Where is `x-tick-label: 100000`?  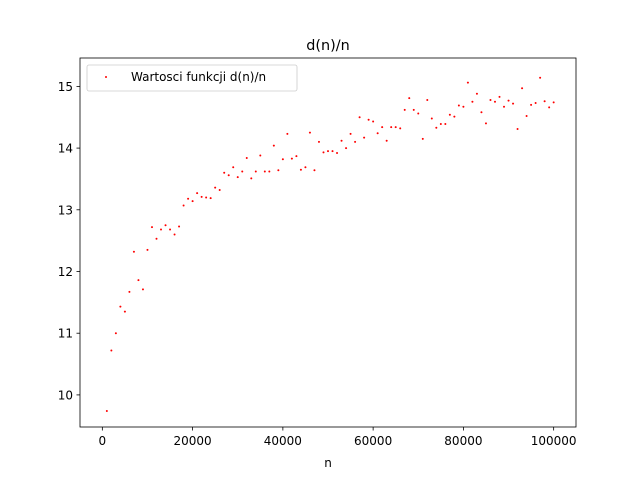
x-tick-label: 100000 is located at coordinates (554, 441).